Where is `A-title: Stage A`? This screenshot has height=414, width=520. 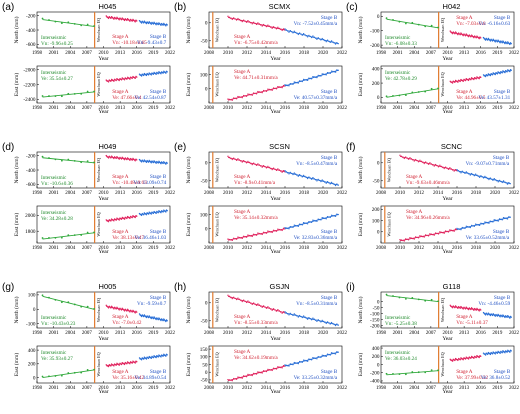
A-title: Stage A is located at coordinates (242, 352).